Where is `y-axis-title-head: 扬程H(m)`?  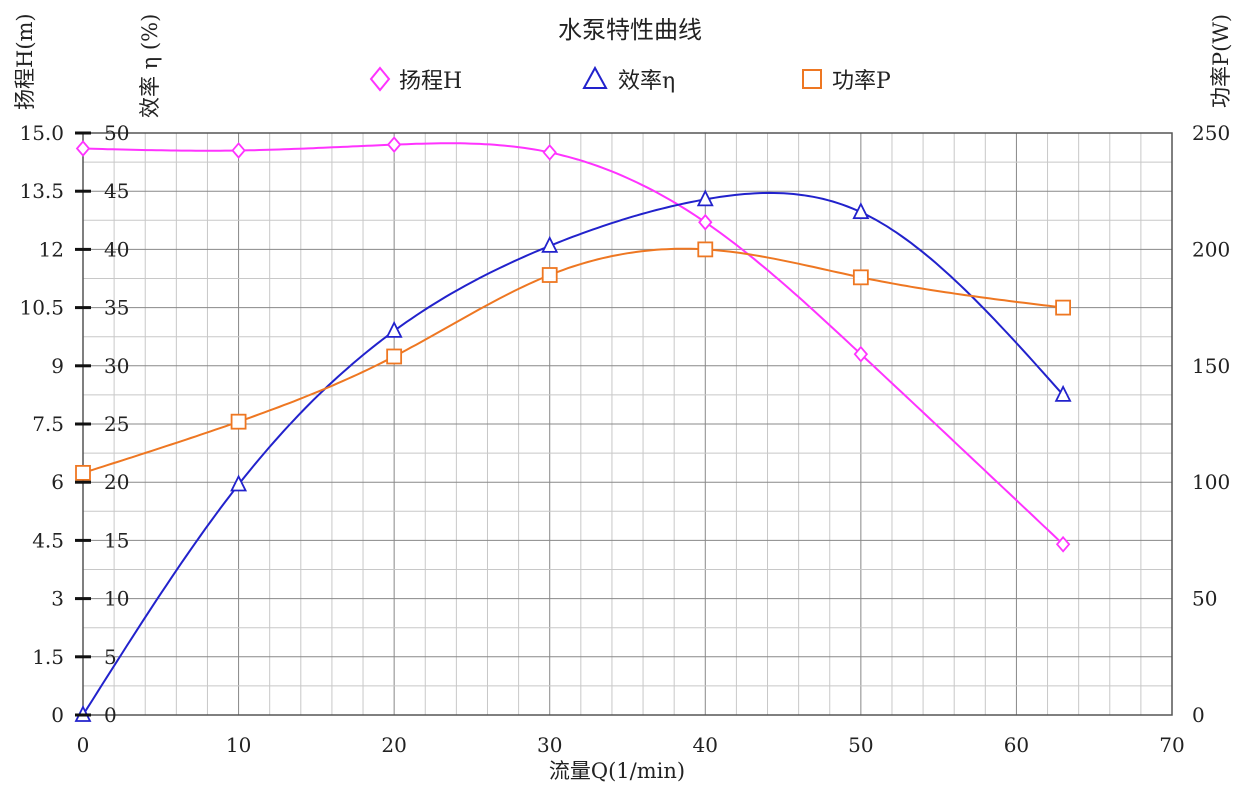 y-axis-title-head: 扬程H(m) is located at coordinates (25, 61).